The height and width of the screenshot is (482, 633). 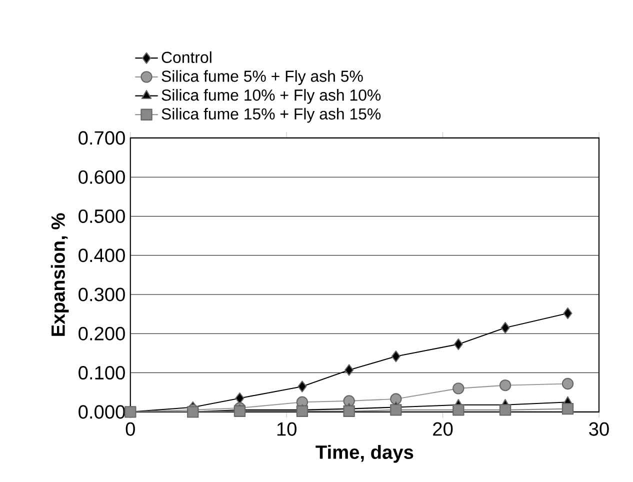 I want to click on x-tick-label: 0, so click(x=130, y=429).